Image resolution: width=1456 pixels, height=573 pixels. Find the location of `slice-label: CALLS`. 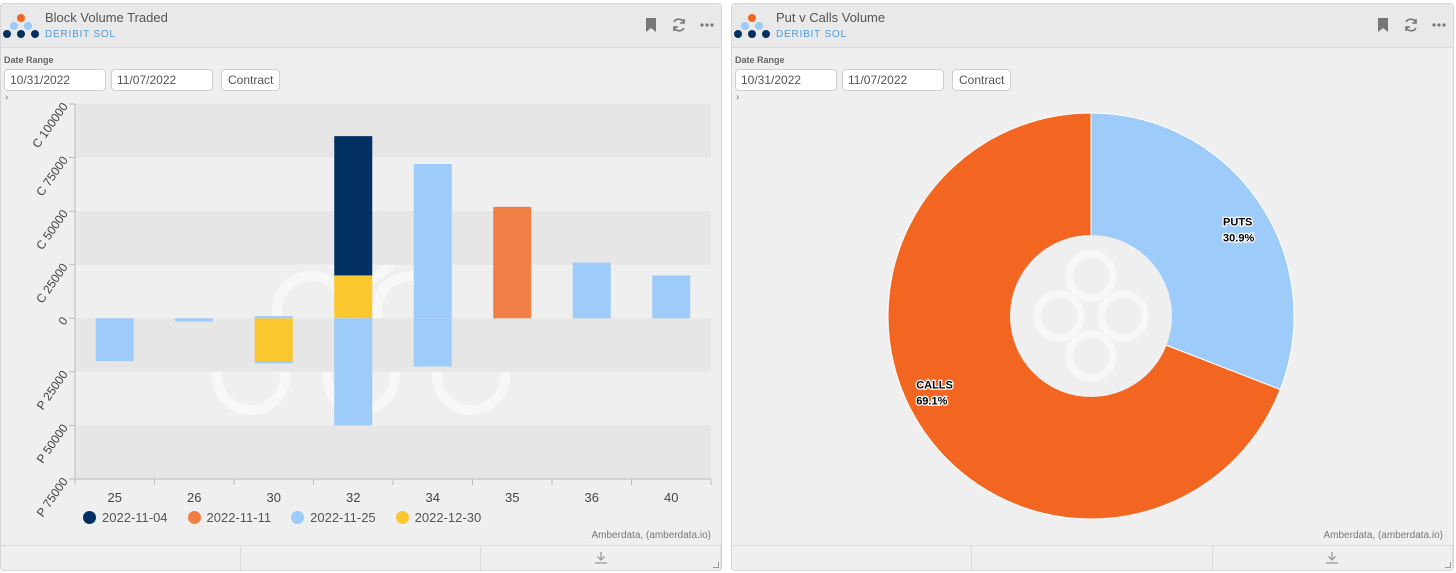

slice-label: CALLS is located at coordinates (934, 385).